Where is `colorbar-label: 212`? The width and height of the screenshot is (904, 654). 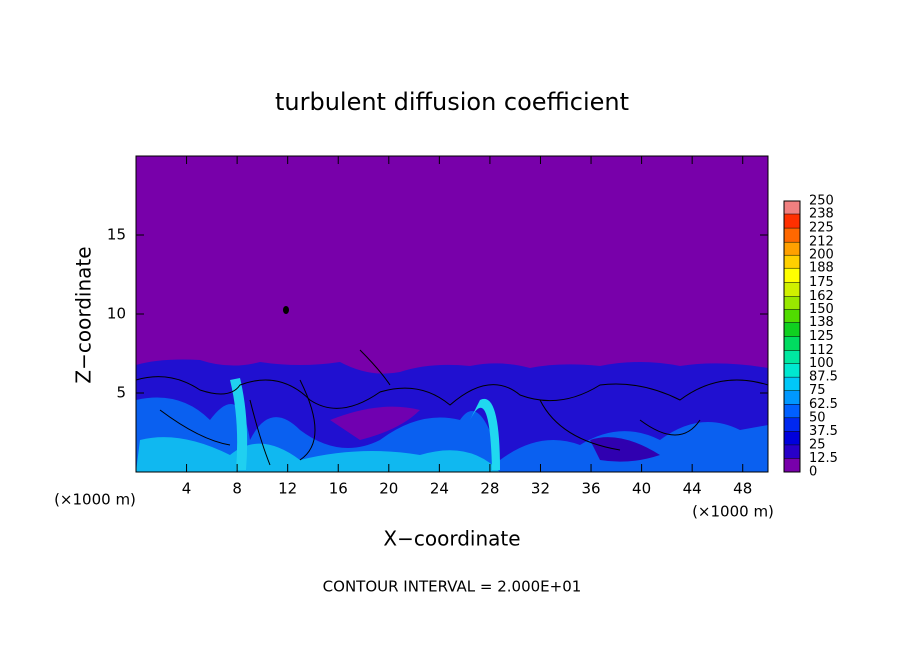 colorbar-label: 212 is located at coordinates (821, 242).